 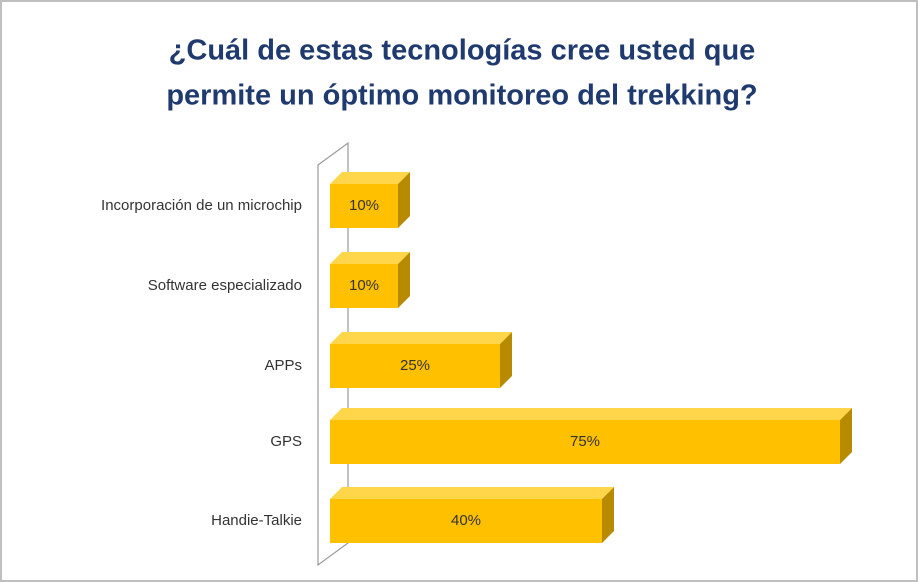 I want to click on category-label: Handie-Talkie, so click(x=256, y=520).